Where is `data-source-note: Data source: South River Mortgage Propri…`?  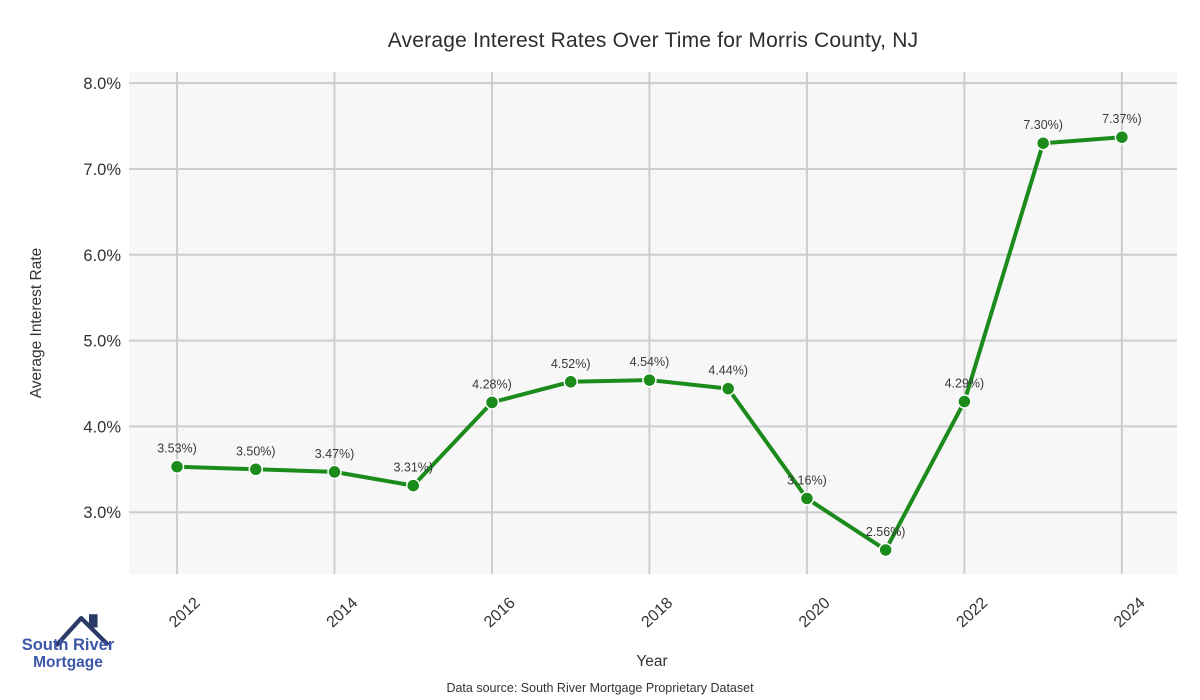
data-source-note: Data source: South River Mortgage Propri… is located at coordinates (600, 688).